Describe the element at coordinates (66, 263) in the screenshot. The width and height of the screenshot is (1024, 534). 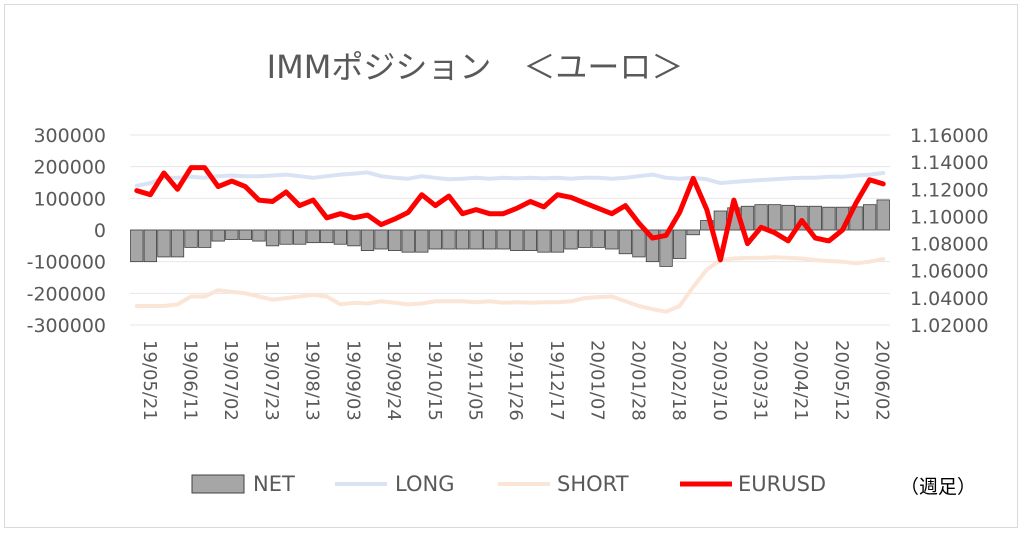
I see `left-tick-label: -100000` at that location.